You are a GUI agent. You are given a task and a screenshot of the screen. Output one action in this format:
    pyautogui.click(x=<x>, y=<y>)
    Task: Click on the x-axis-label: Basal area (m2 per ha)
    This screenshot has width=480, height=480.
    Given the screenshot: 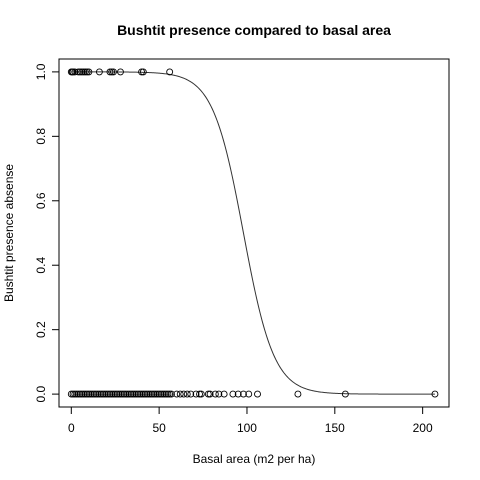 What is the action you would take?
    pyautogui.click(x=254, y=459)
    